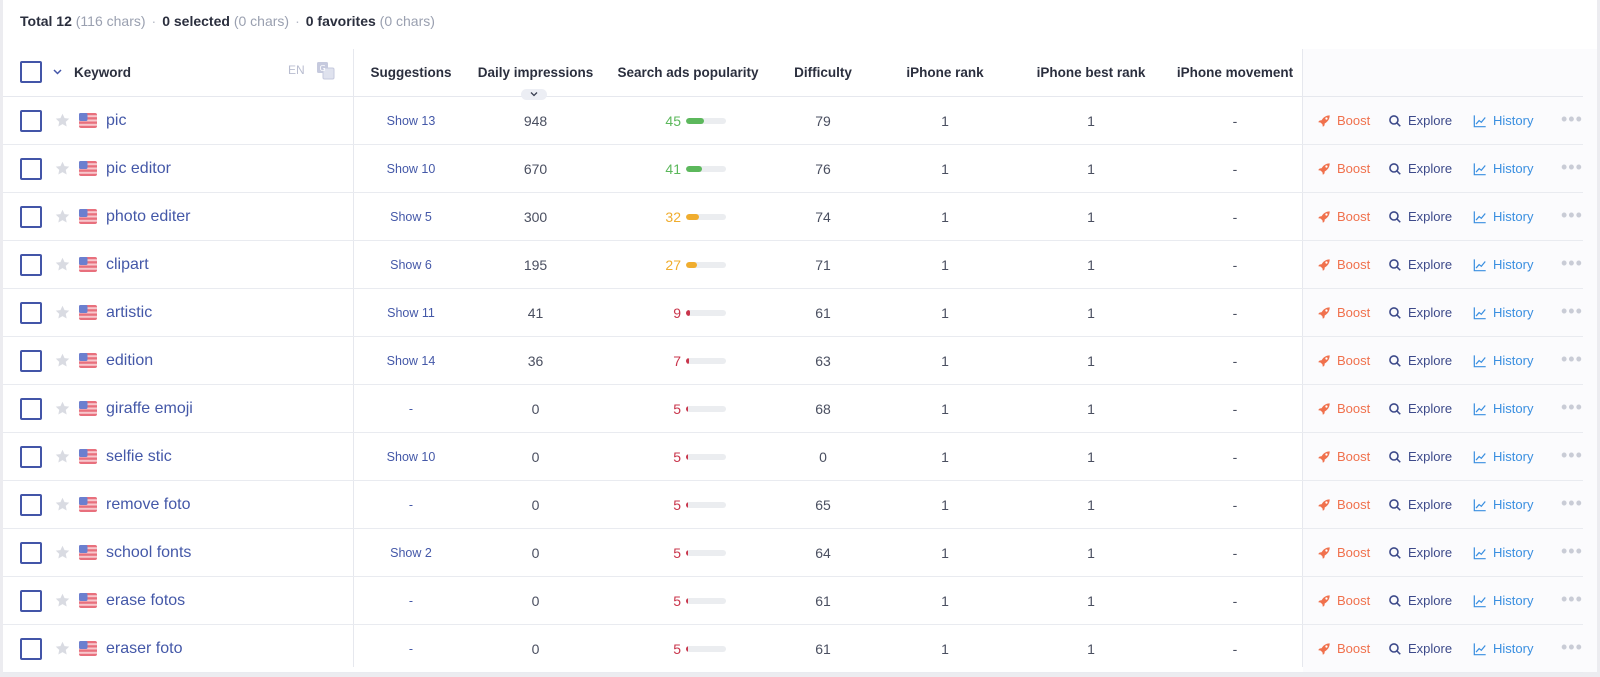 The width and height of the screenshot is (1600, 677). I want to click on popularity-value: 9, so click(677, 313).